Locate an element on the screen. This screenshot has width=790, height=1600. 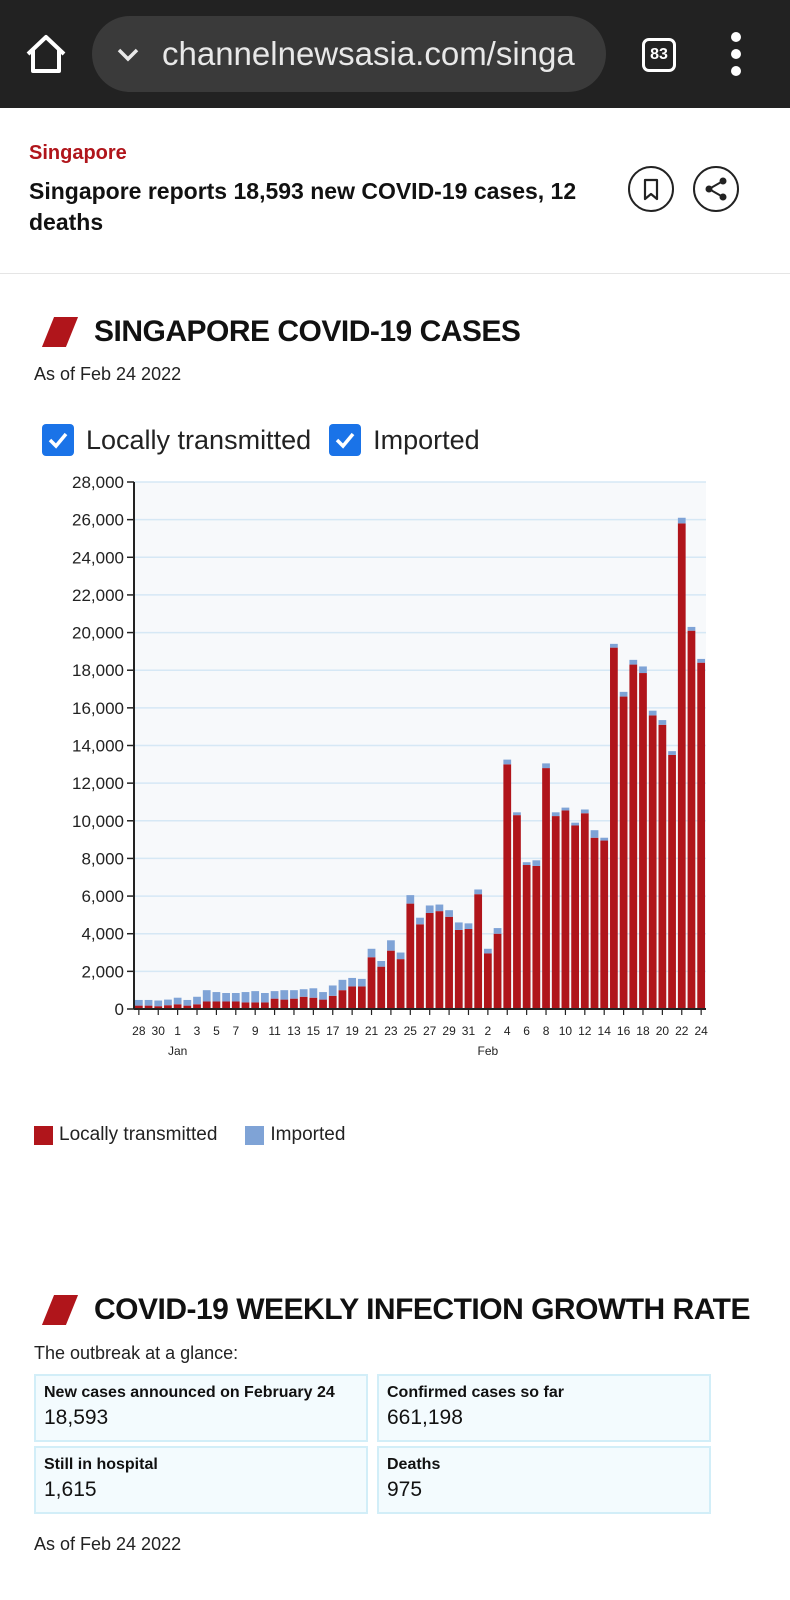
checkmark-icon is located at coordinates (345, 440).